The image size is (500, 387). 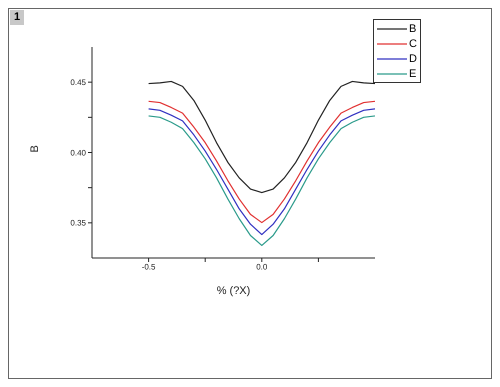 I want to click on y-tick-label: 0.40, so click(x=78, y=153).